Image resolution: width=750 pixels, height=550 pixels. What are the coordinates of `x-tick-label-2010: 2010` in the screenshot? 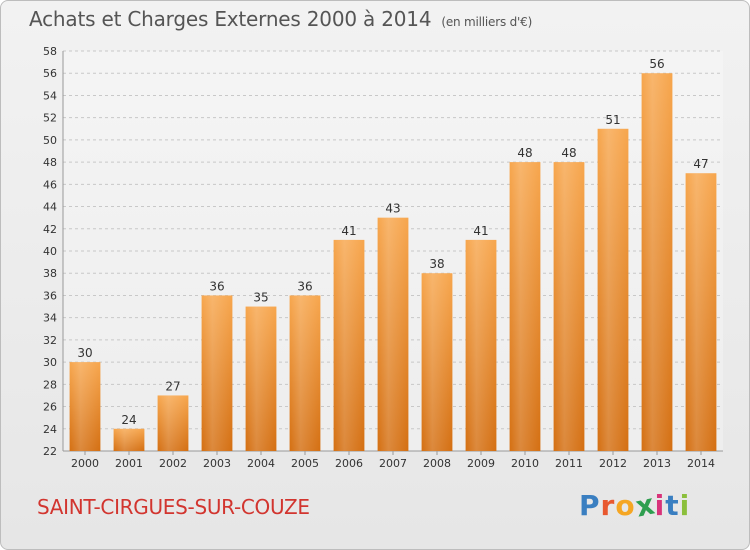 It's located at (525, 463).